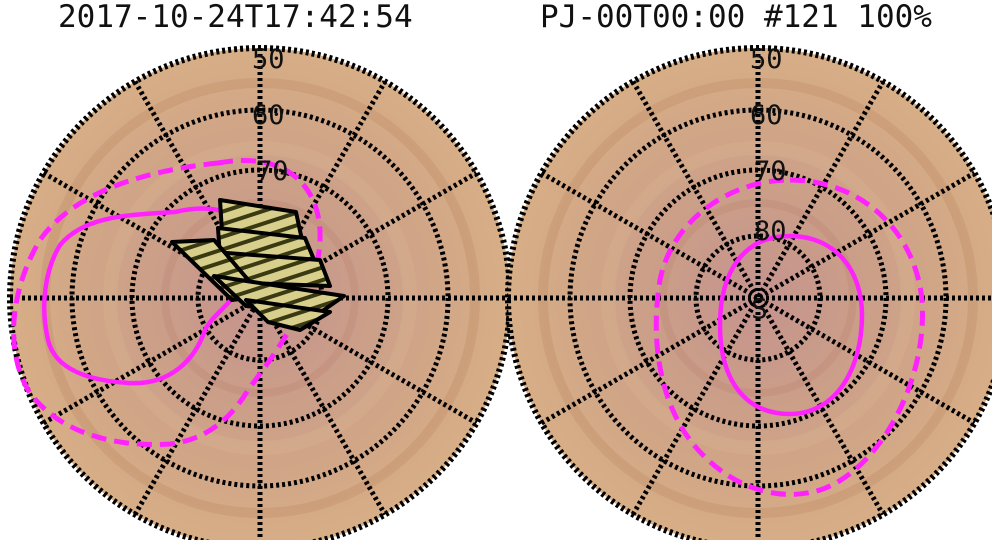  I want to click on latitude-label-80: 80, so click(770, 231).